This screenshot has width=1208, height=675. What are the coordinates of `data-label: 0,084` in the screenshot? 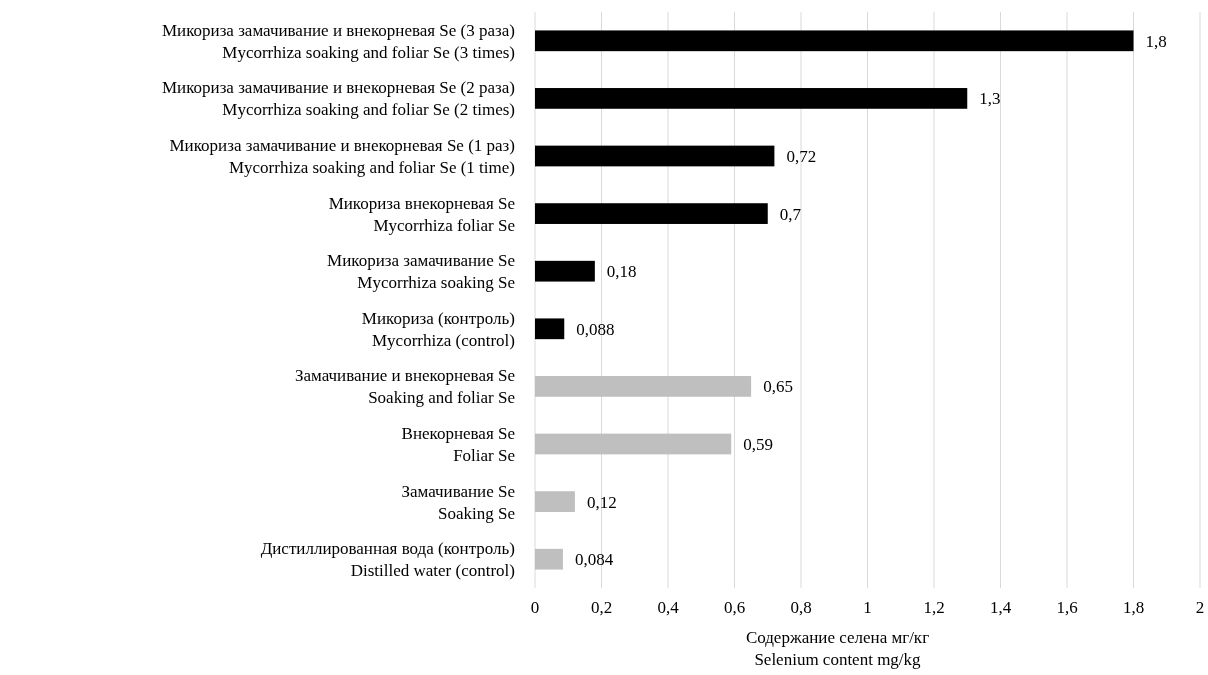 It's located at (594, 560).